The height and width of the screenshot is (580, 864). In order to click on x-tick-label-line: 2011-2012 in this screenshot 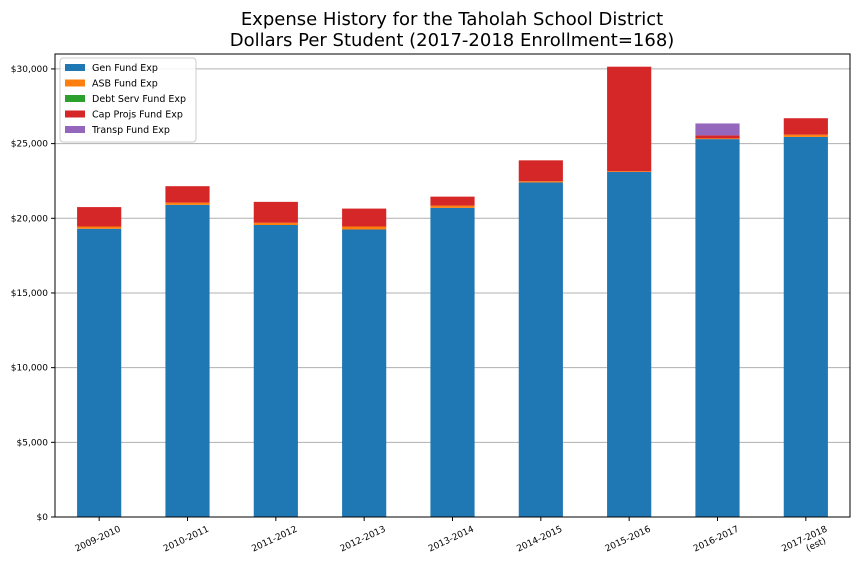, I will do `click(274, 540)`.